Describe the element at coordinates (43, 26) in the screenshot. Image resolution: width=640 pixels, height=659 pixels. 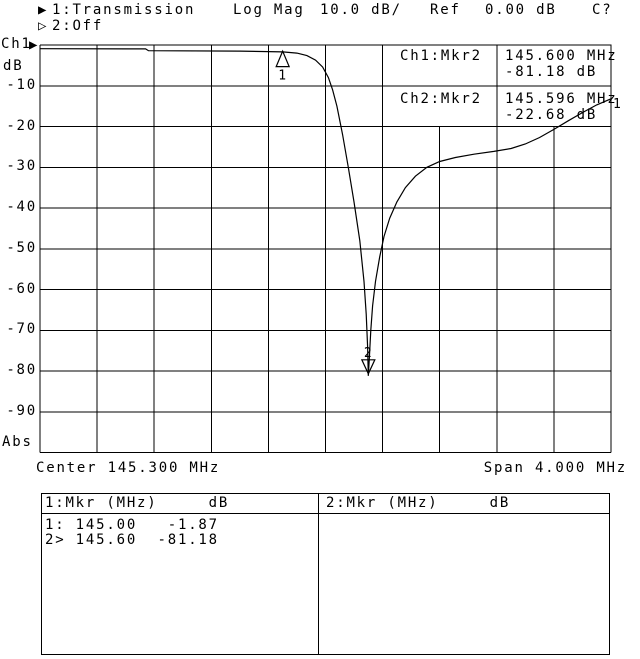
I see `trace2-marker-icon: ▷` at that location.